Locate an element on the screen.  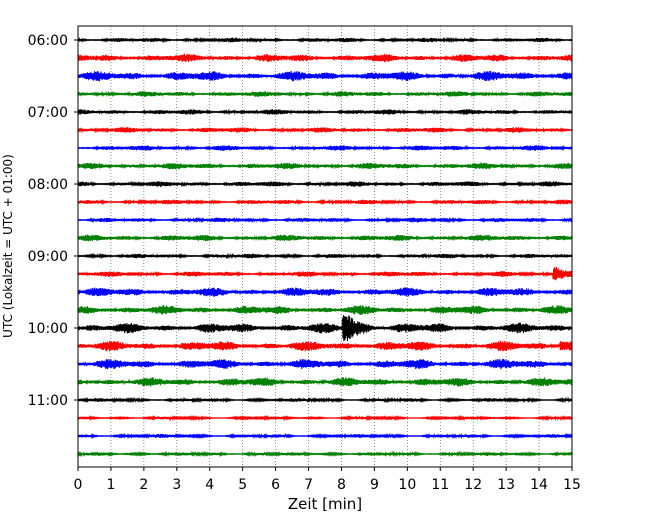
y-tick-label: 09:00 is located at coordinates (48, 257).